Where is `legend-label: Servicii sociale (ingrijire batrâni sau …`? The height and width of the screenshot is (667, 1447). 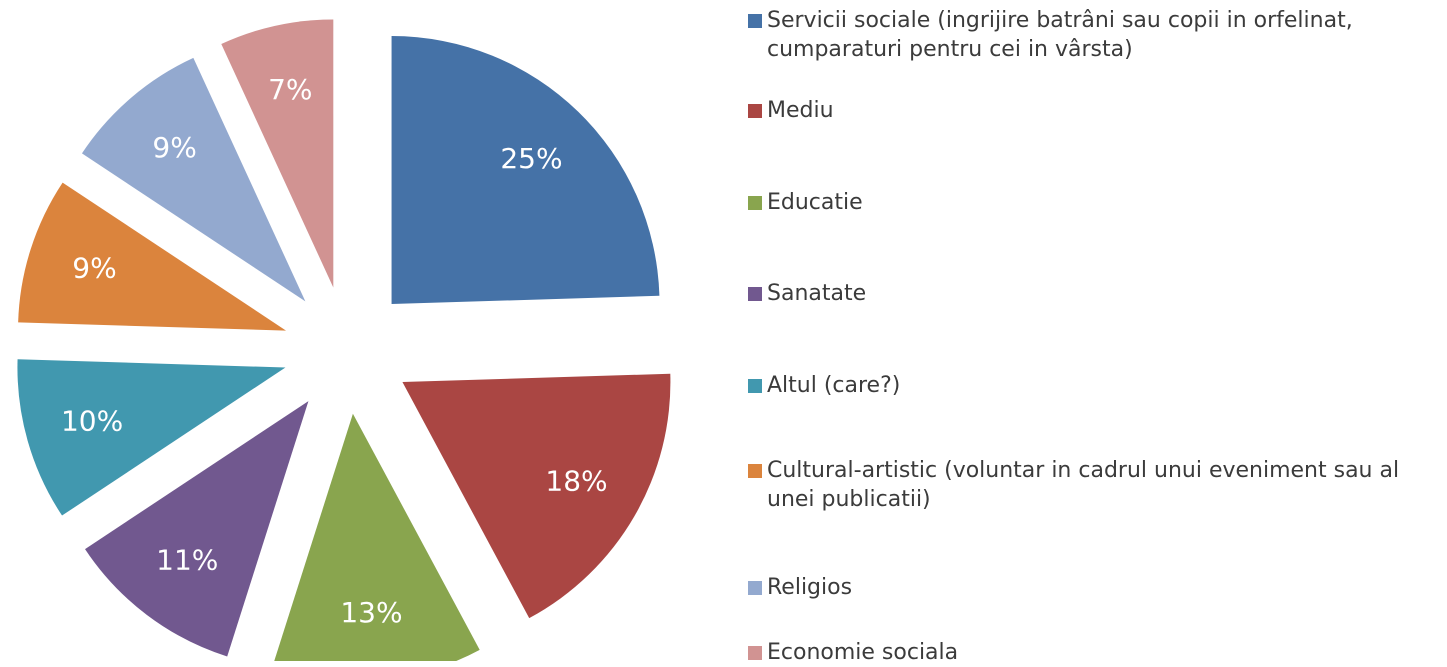 legend-label: Servicii sociale (ingrijire batrâni sau … is located at coordinates (1060, 35).